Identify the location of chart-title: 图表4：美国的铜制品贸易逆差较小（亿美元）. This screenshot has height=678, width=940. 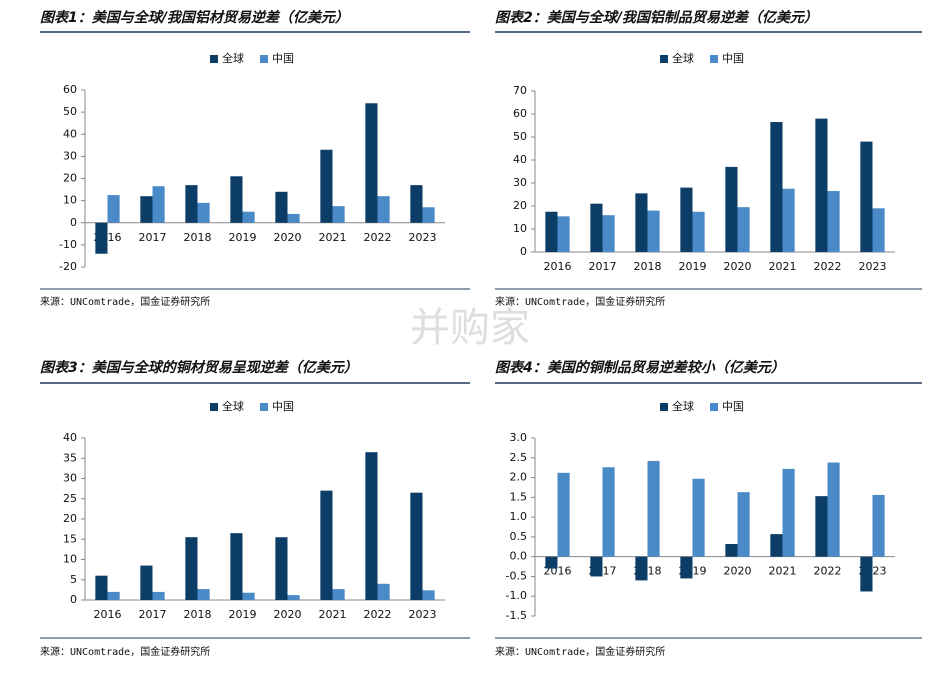
(640, 367).